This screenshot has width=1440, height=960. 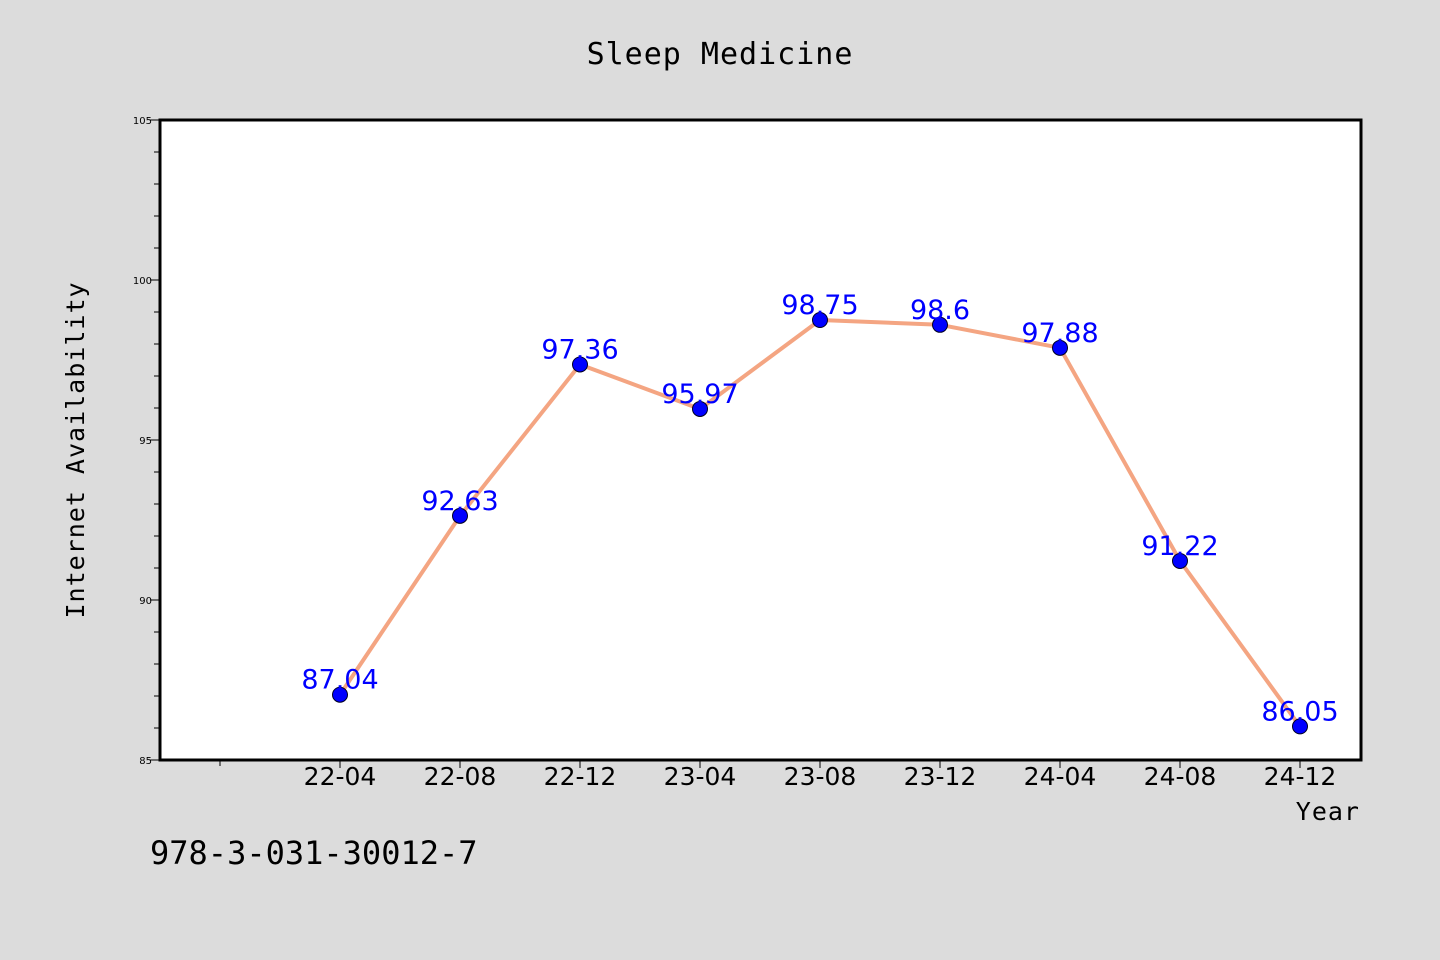 I want to click on chart-title: Sleep Medicine, so click(x=720, y=54).